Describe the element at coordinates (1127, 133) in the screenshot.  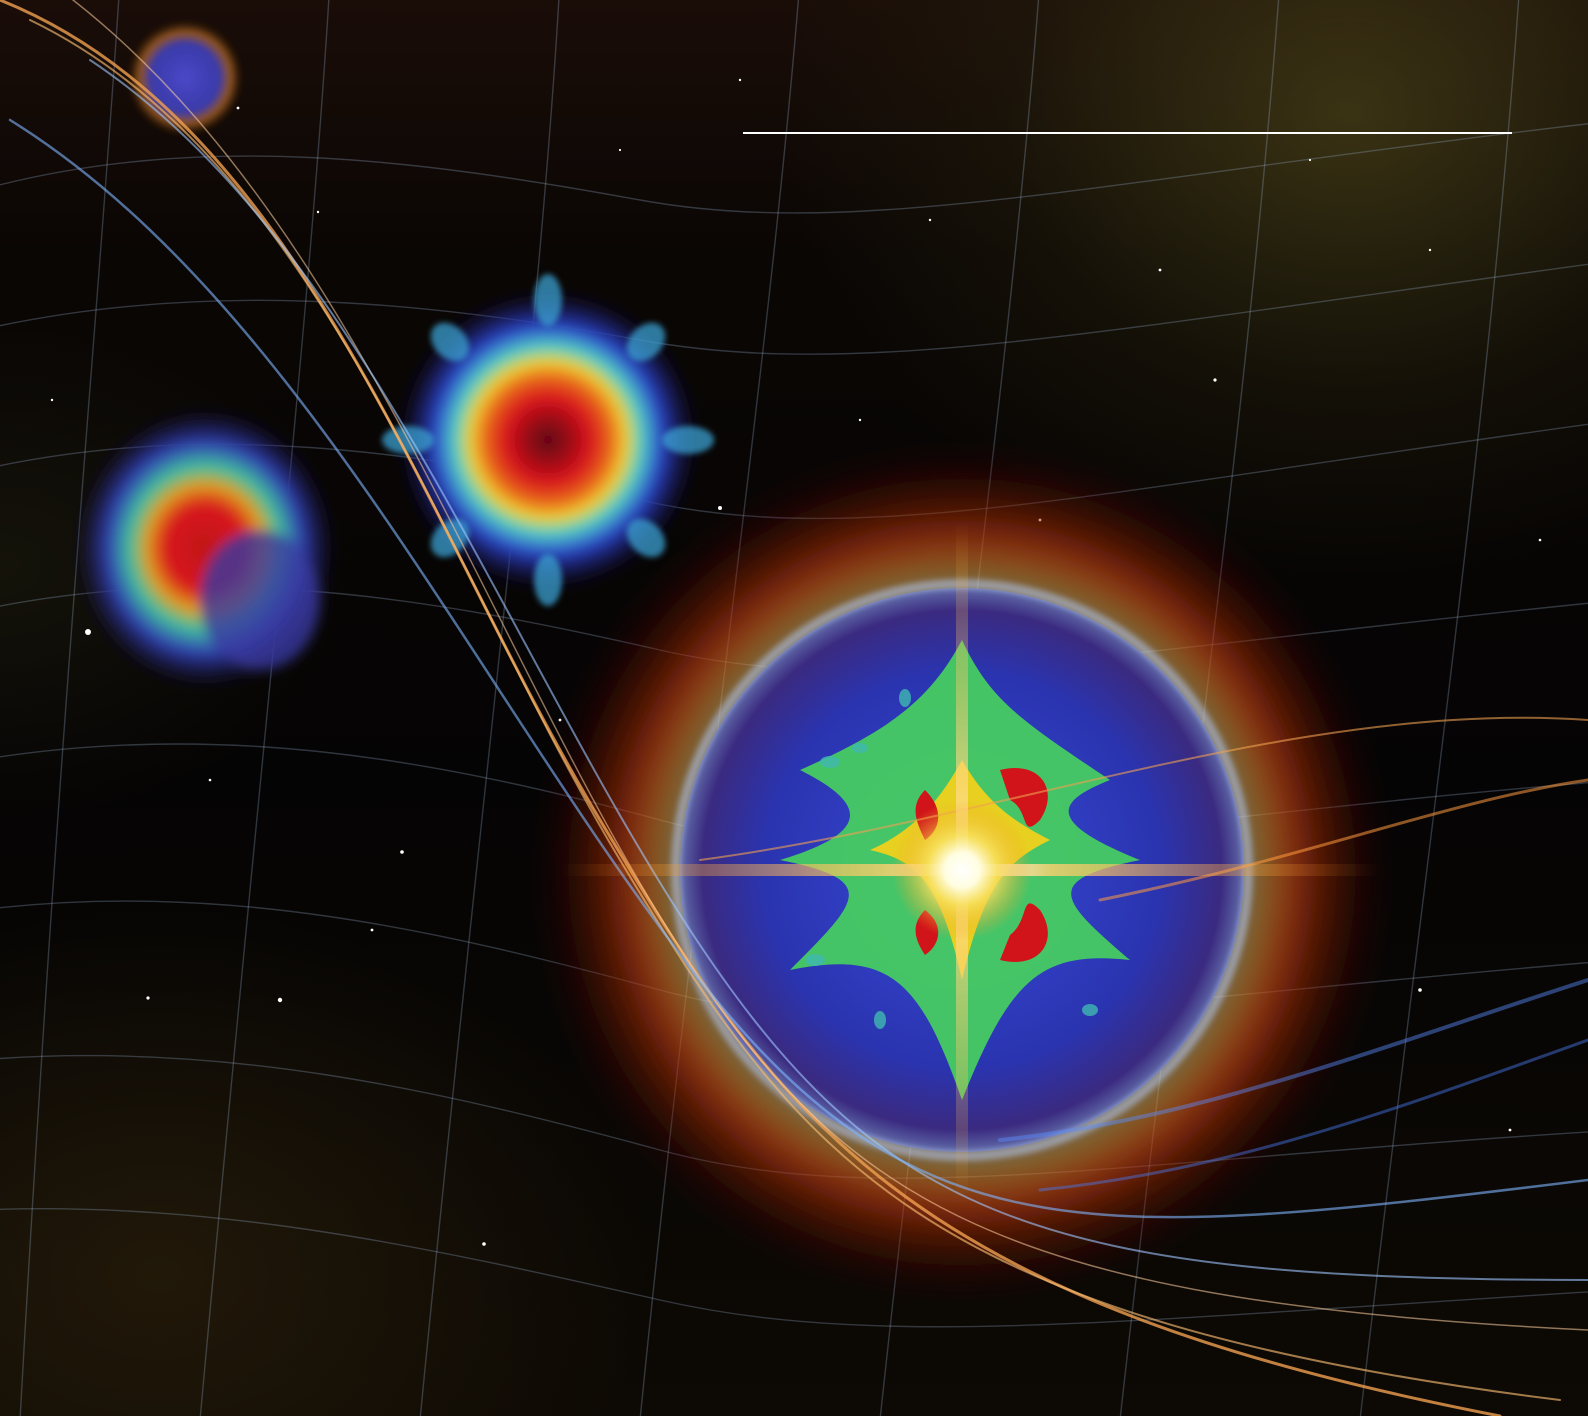
I see `title-rule` at that location.